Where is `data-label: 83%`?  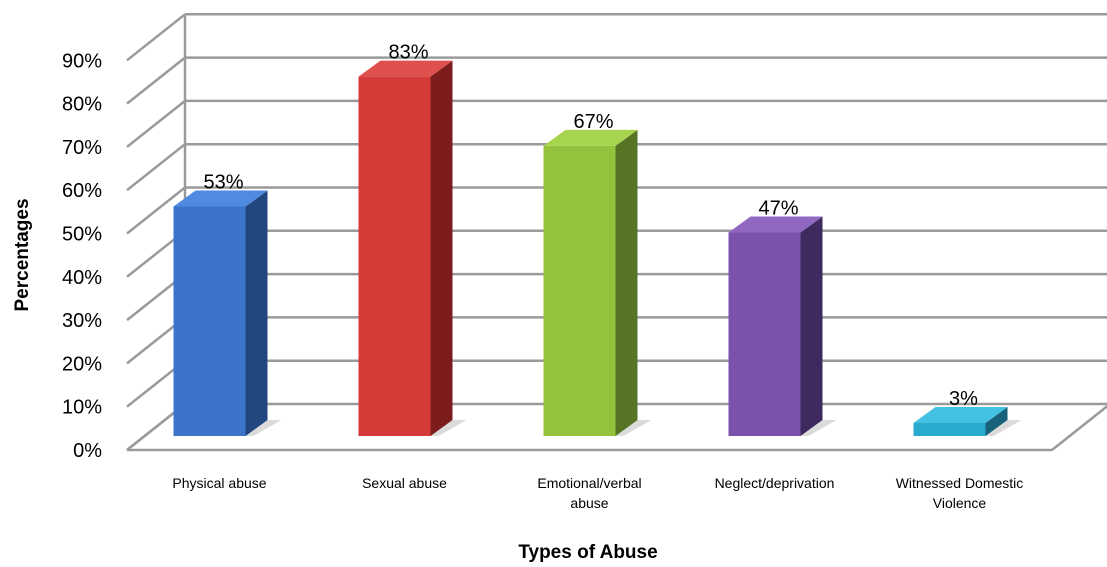
data-label: 83% is located at coordinates (408, 53).